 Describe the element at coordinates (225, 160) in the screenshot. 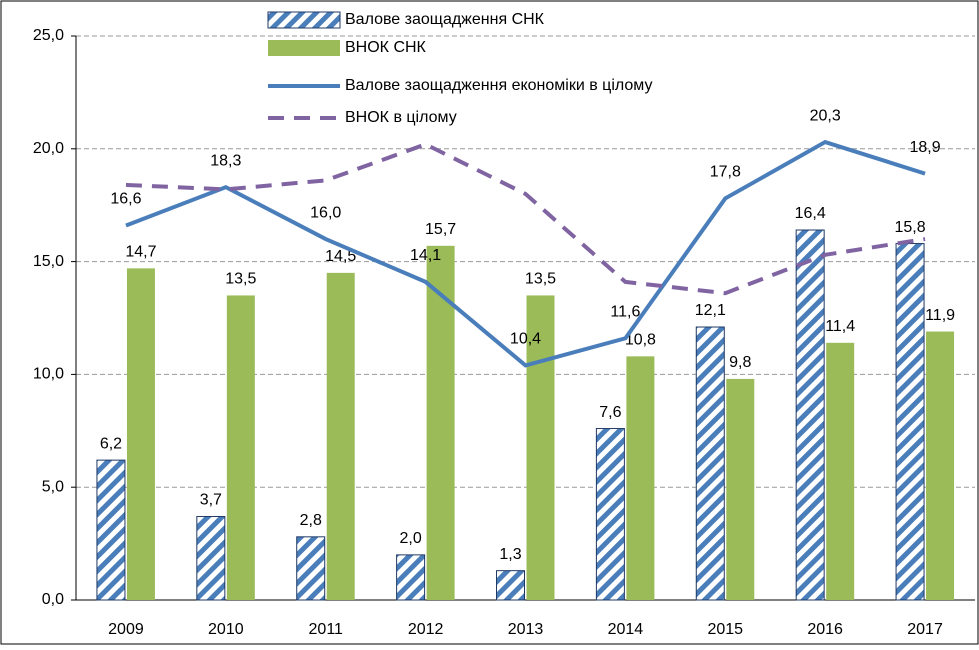

I see `value-label: 18,3` at that location.